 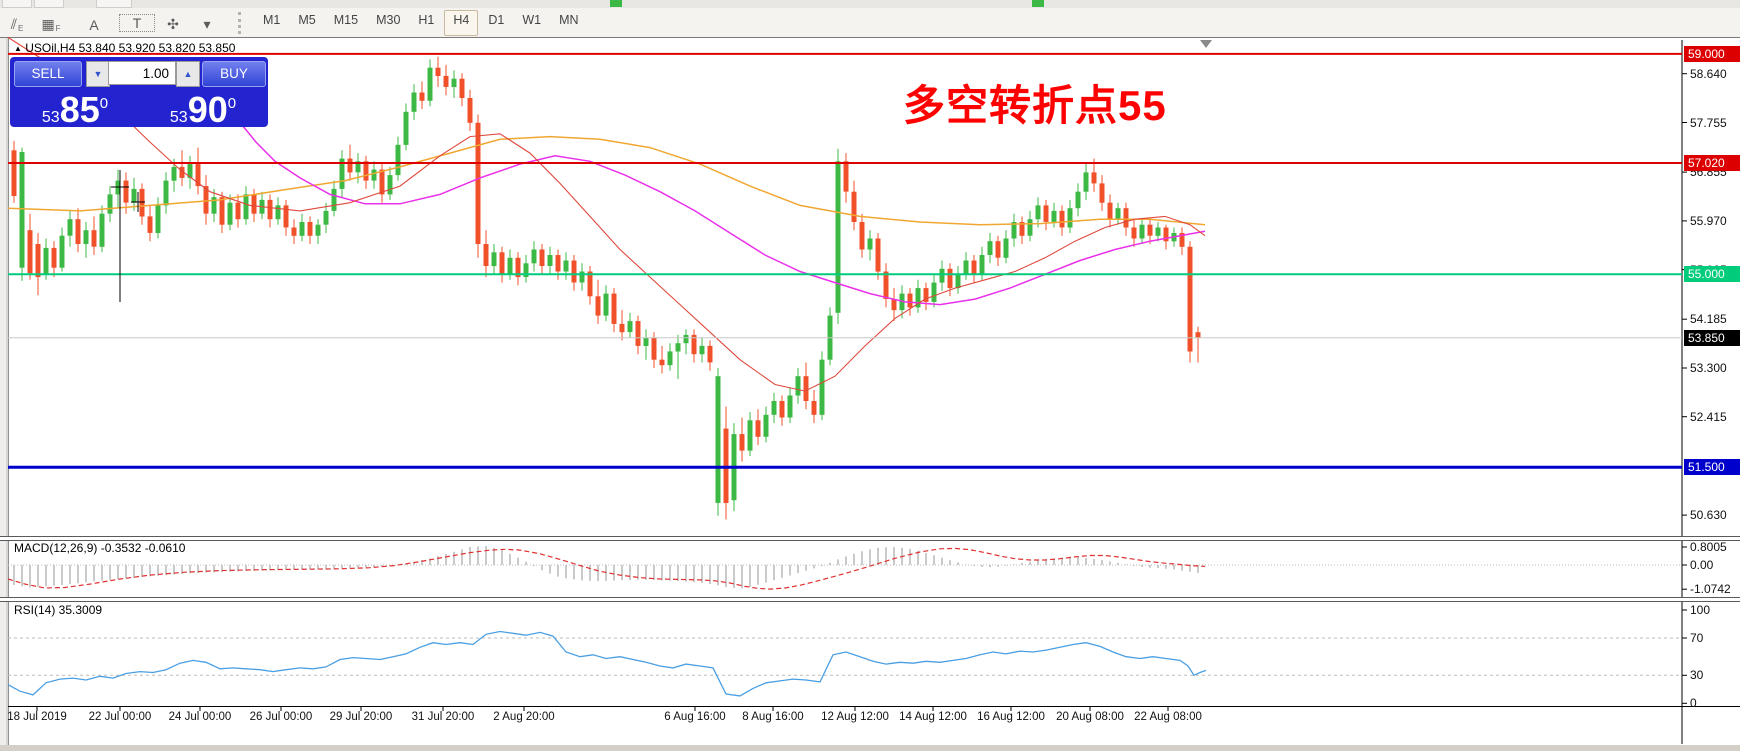 What do you see at coordinates (1697, 675) in the screenshot?
I see `rsi-axis-tick: 30` at bounding box center [1697, 675].